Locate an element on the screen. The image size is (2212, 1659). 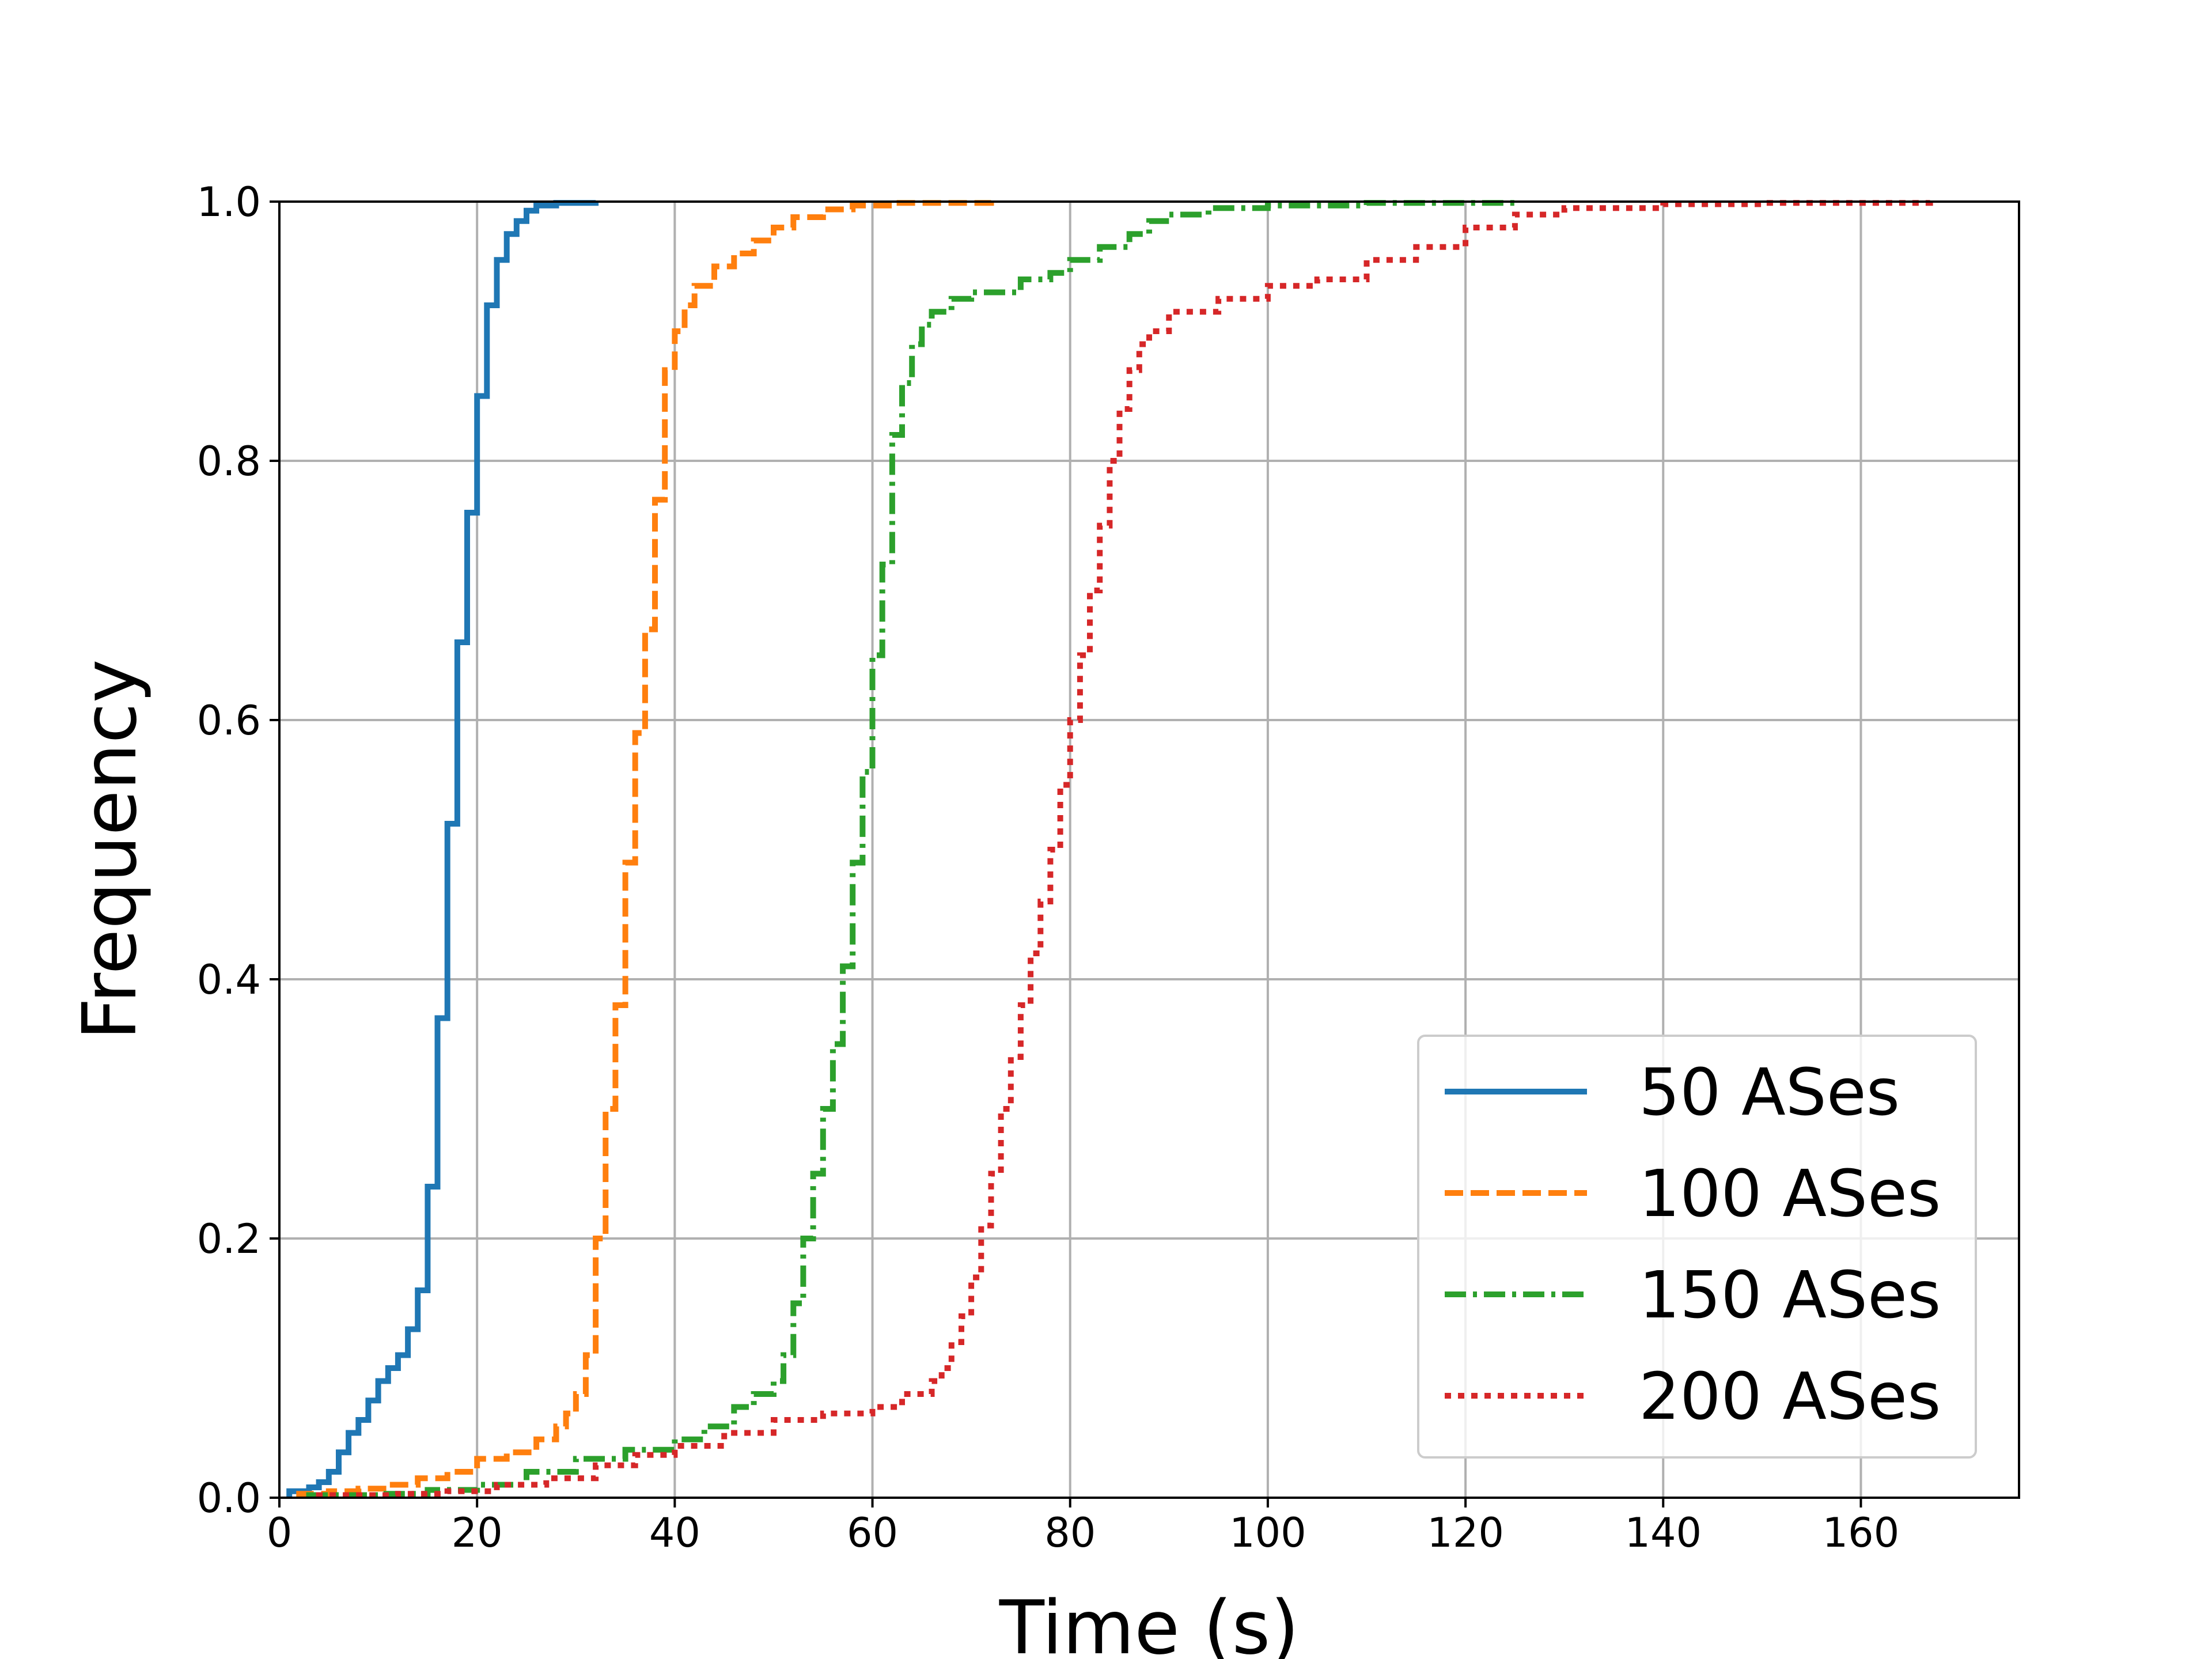
x-tick-label: 80 is located at coordinates (1070, 1532).